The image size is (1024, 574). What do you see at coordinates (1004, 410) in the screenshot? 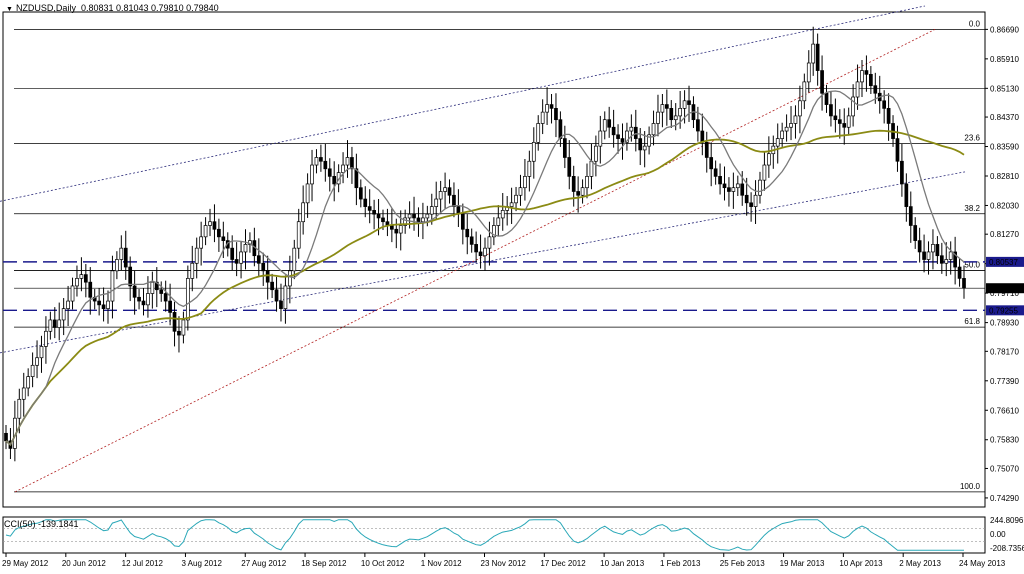
I see `price-tick-label: 0.76610` at bounding box center [1004, 410].